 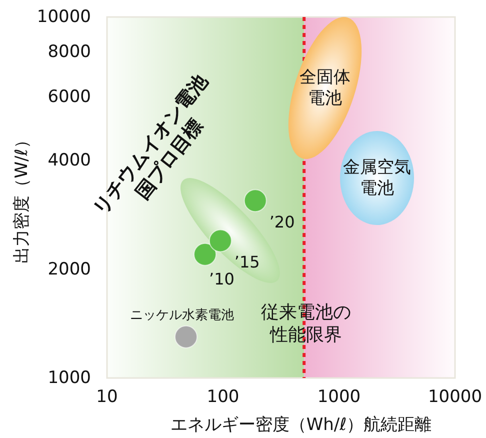 I want to click on y-tick-label: 6000, so click(x=69, y=97).